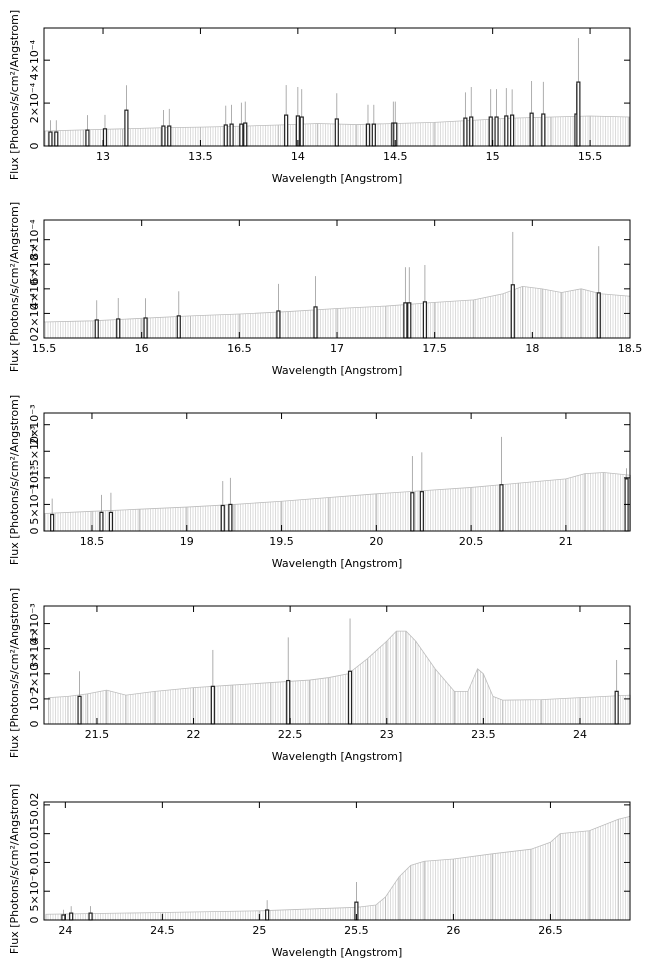  What do you see at coordinates (34, 313) in the screenshot?
I see `y-tick-label: 2×10⁻⁴` at bounding box center [34, 313].